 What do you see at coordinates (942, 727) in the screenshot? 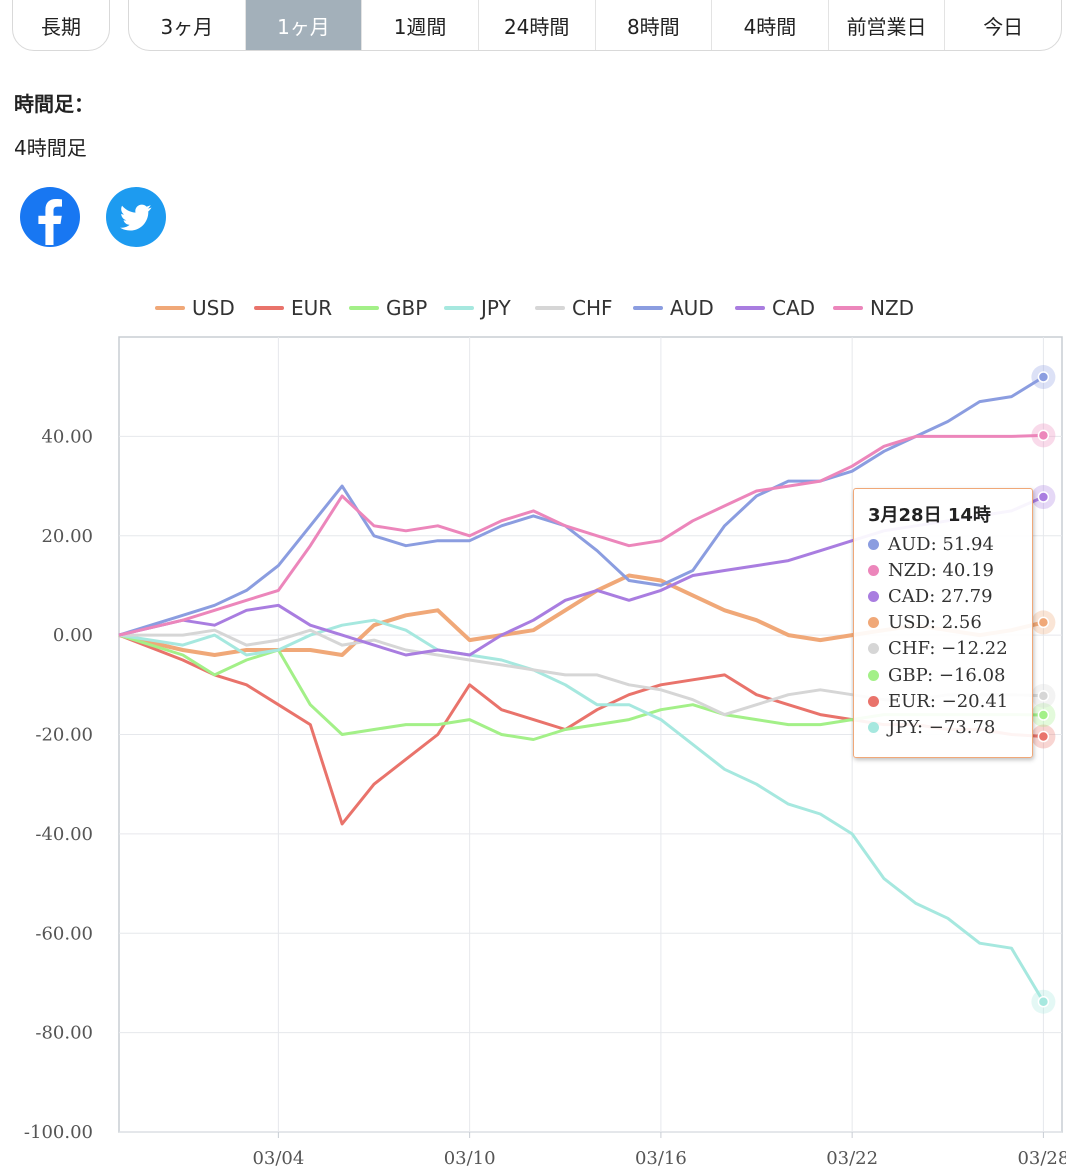
I see `tooltip-value: JPY: −73.78` at bounding box center [942, 727].